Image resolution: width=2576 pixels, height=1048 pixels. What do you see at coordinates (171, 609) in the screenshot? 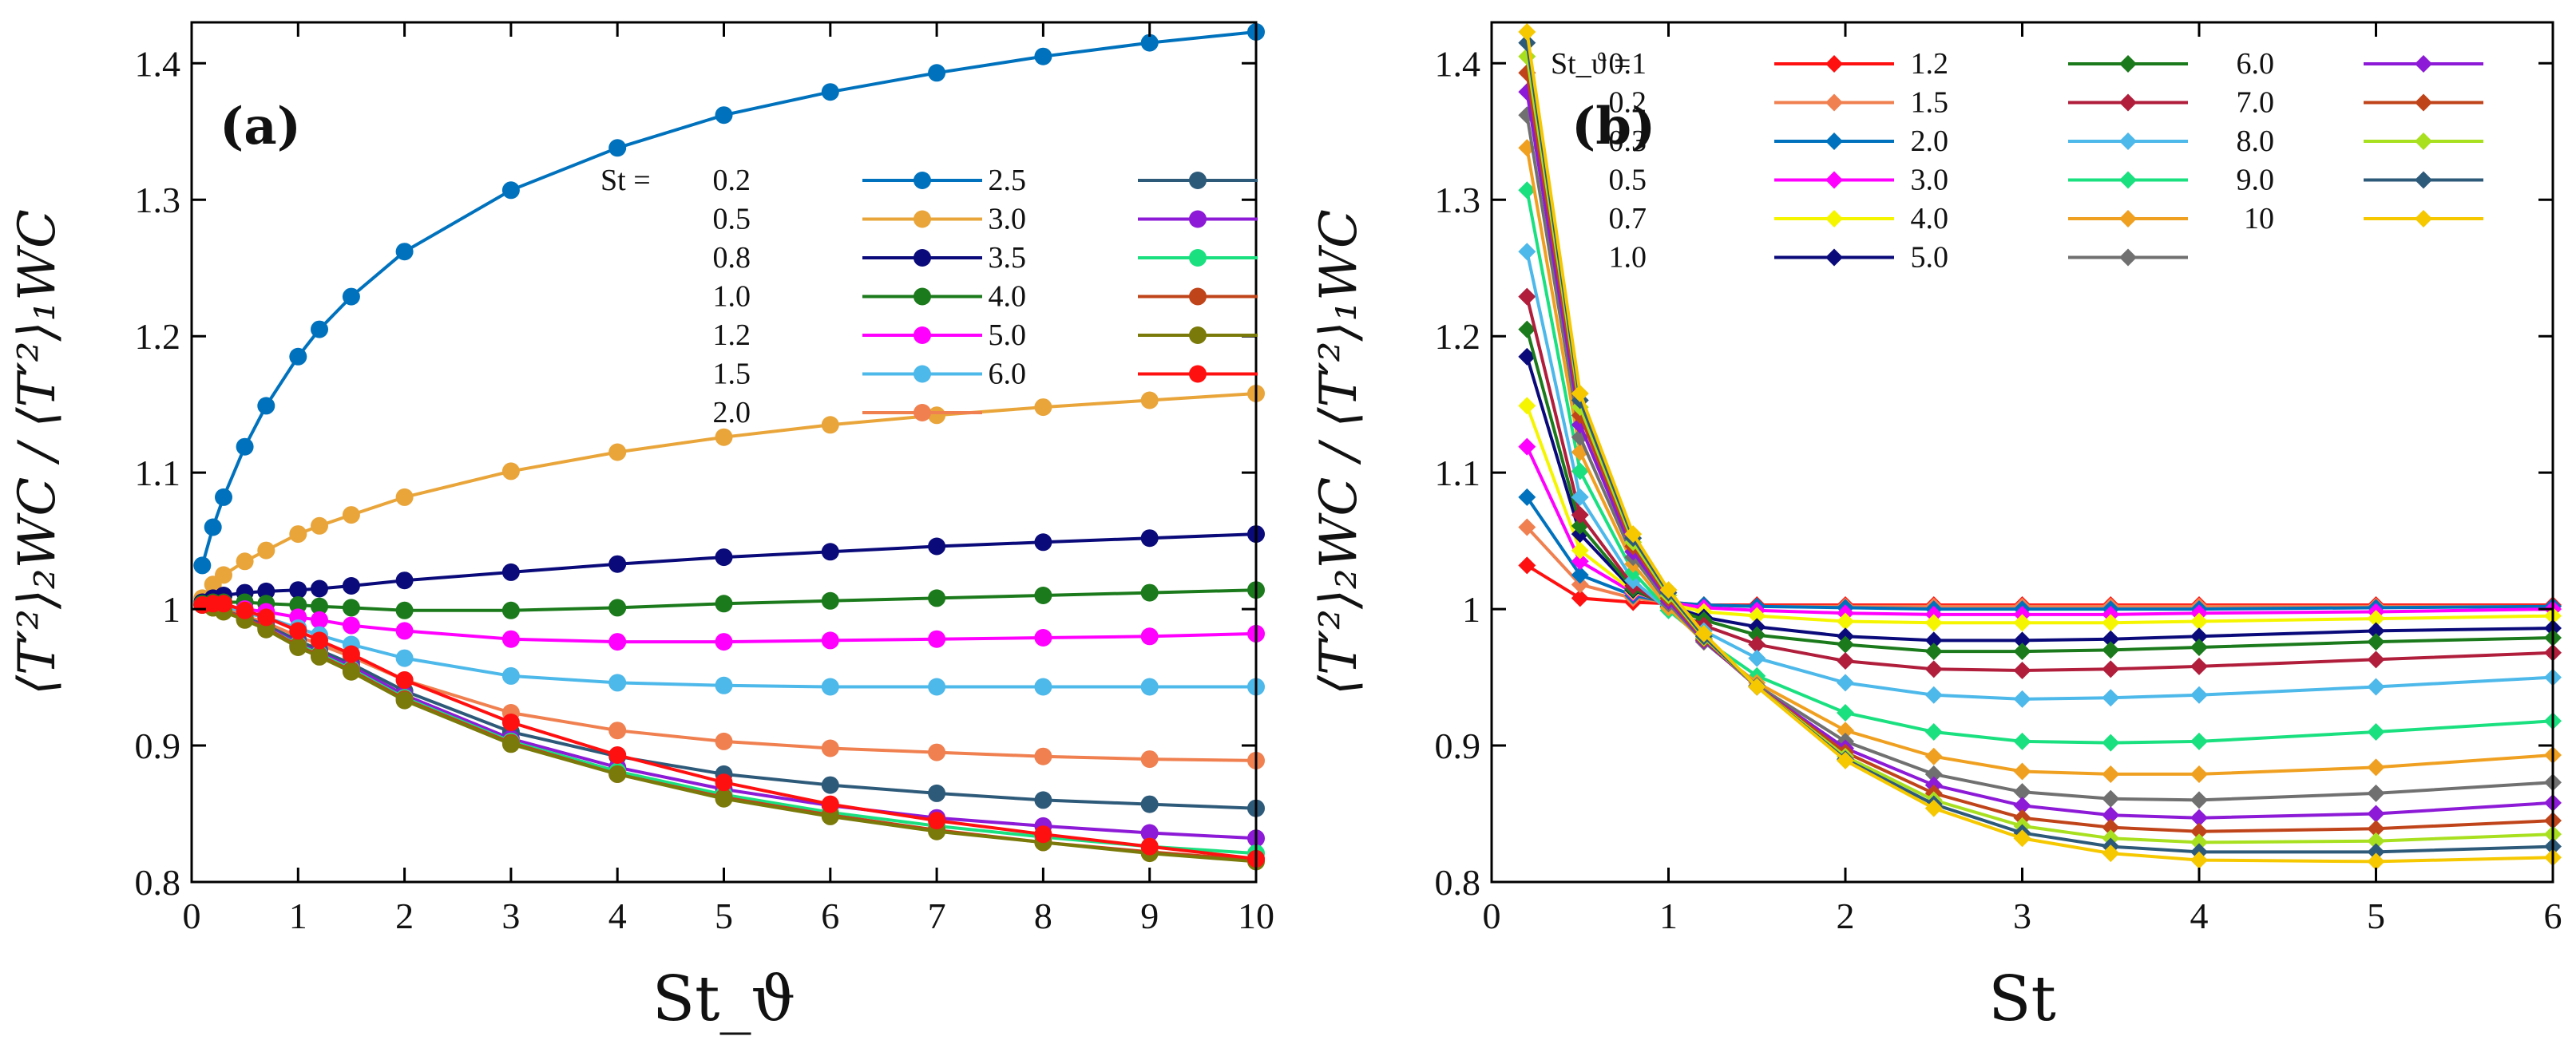
I see `y-tick-label: 1` at bounding box center [171, 609].